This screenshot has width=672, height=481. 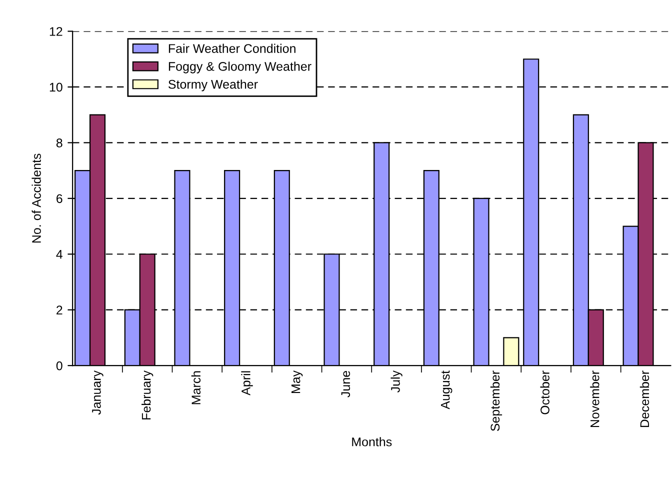 What do you see at coordinates (297, 382) in the screenshot?
I see `x-tick-label: May` at bounding box center [297, 382].